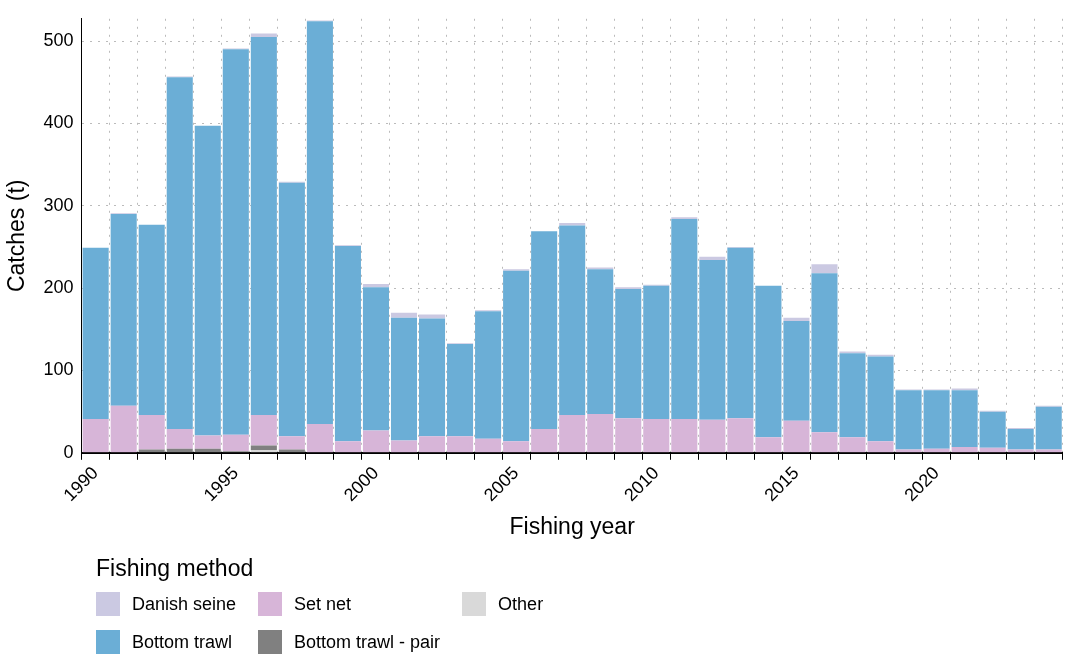  I want to click on y-tick-label: 100, so click(58, 369).